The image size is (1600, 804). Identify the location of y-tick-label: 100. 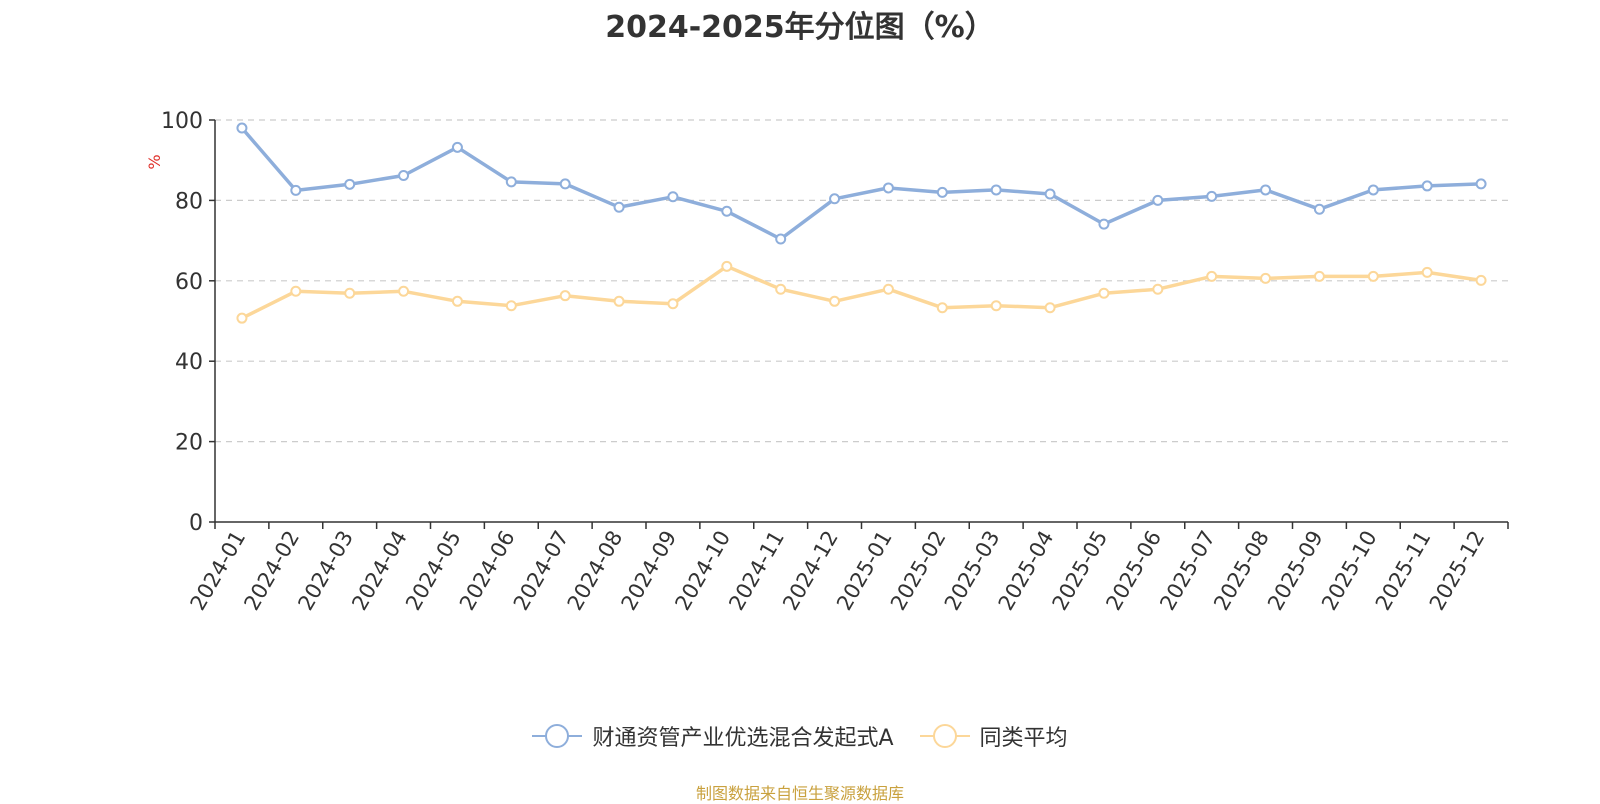
(182, 121).